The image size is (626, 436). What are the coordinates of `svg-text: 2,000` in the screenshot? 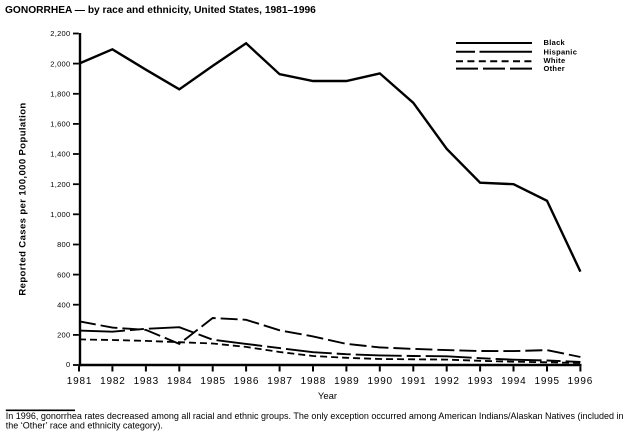 It's located at (60, 63).